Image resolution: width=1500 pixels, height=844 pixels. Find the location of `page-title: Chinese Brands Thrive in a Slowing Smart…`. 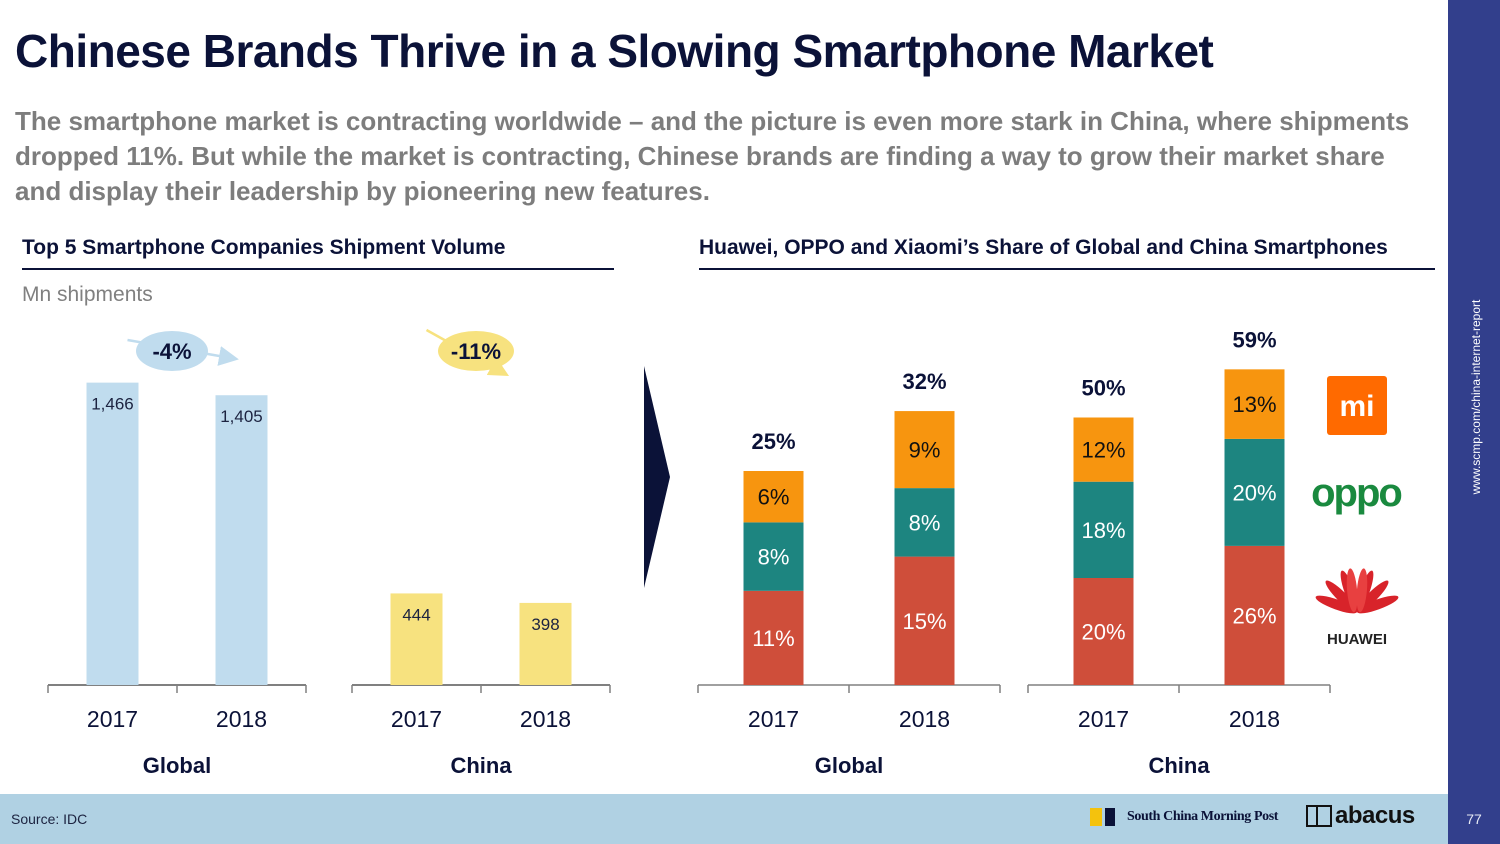

page-title: Chinese Brands Thrive in a Slowing Smart… is located at coordinates (614, 51).